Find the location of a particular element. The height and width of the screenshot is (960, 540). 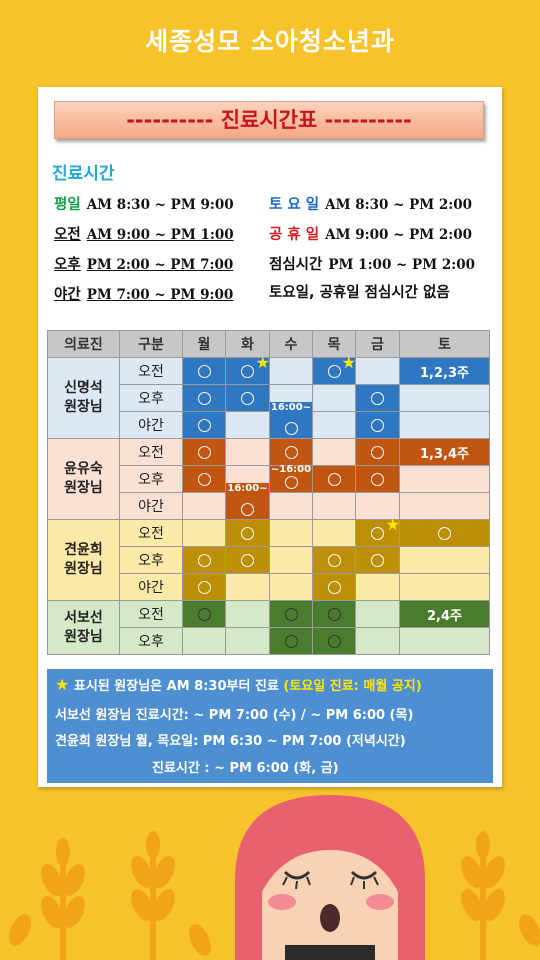

header-doctor: 의료진 is located at coordinates (83, 344).